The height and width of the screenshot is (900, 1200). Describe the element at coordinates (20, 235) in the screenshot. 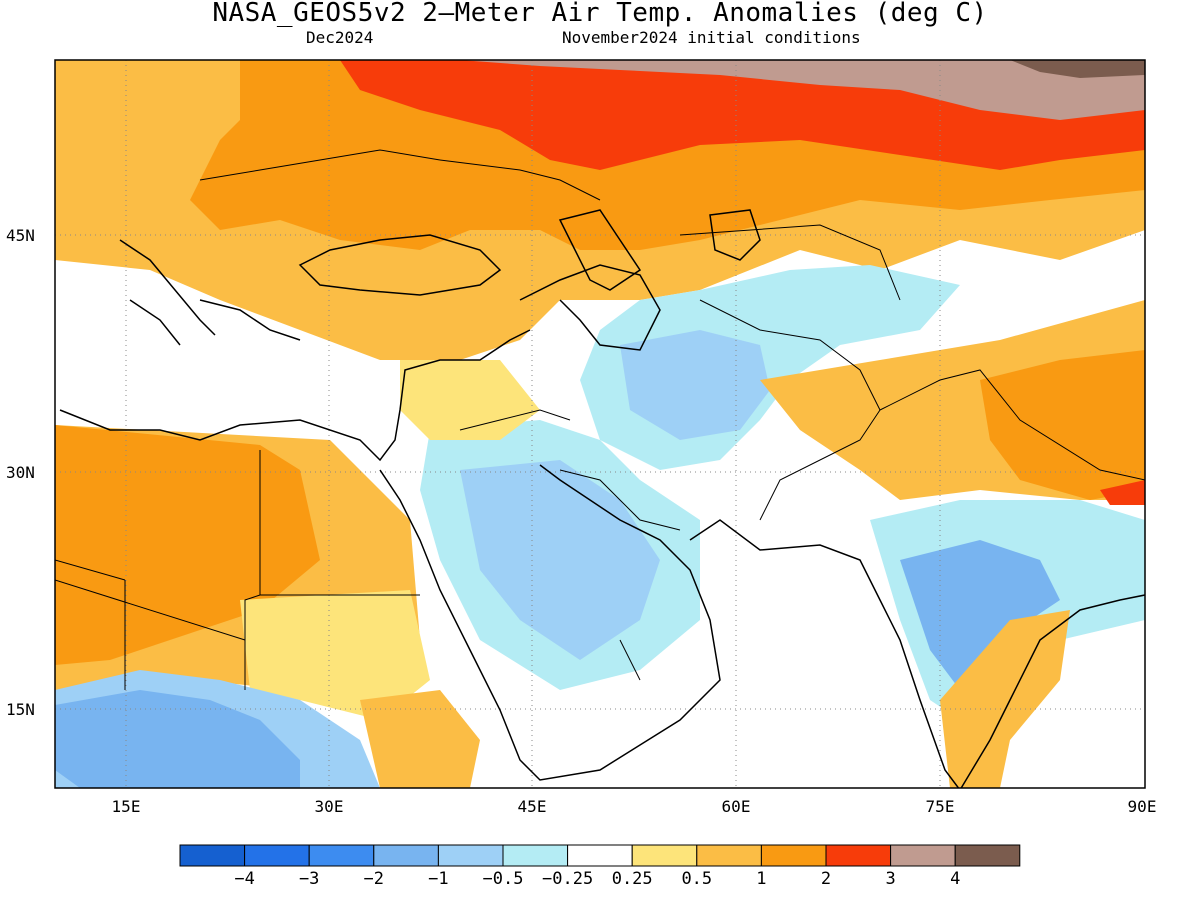

I see `lat-label-45n: 45N` at that location.